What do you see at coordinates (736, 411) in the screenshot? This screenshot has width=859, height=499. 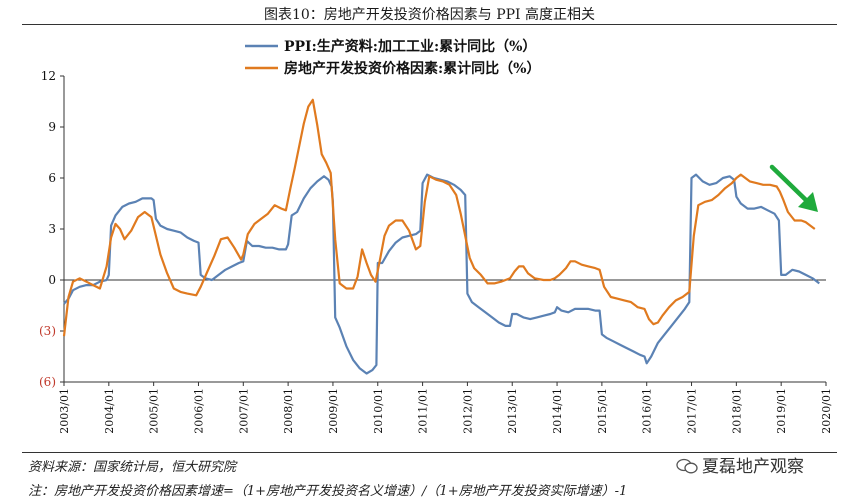 I see `x-tick-label: 2018/01` at bounding box center [736, 411].